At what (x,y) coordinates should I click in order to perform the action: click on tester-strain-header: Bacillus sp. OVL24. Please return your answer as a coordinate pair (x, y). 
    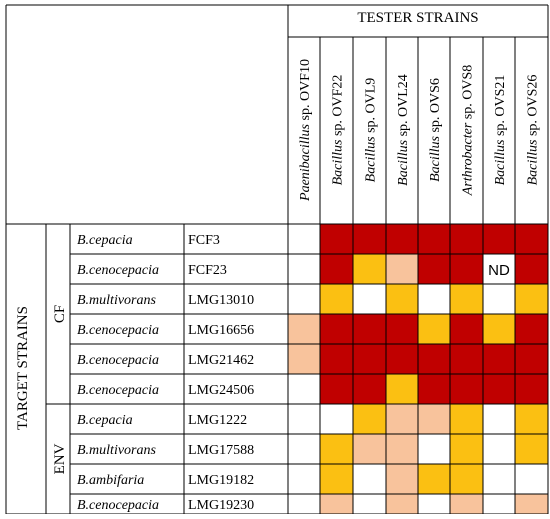
    Looking at the image, I should click on (403, 130).